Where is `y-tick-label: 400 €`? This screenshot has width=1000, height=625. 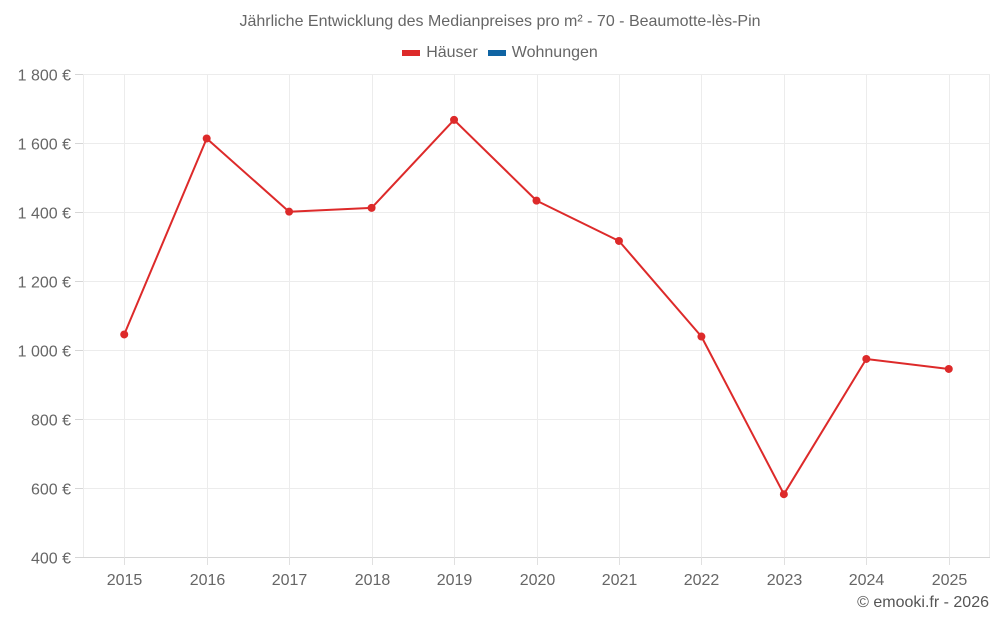 y-tick-label: 400 € is located at coordinates (51, 559).